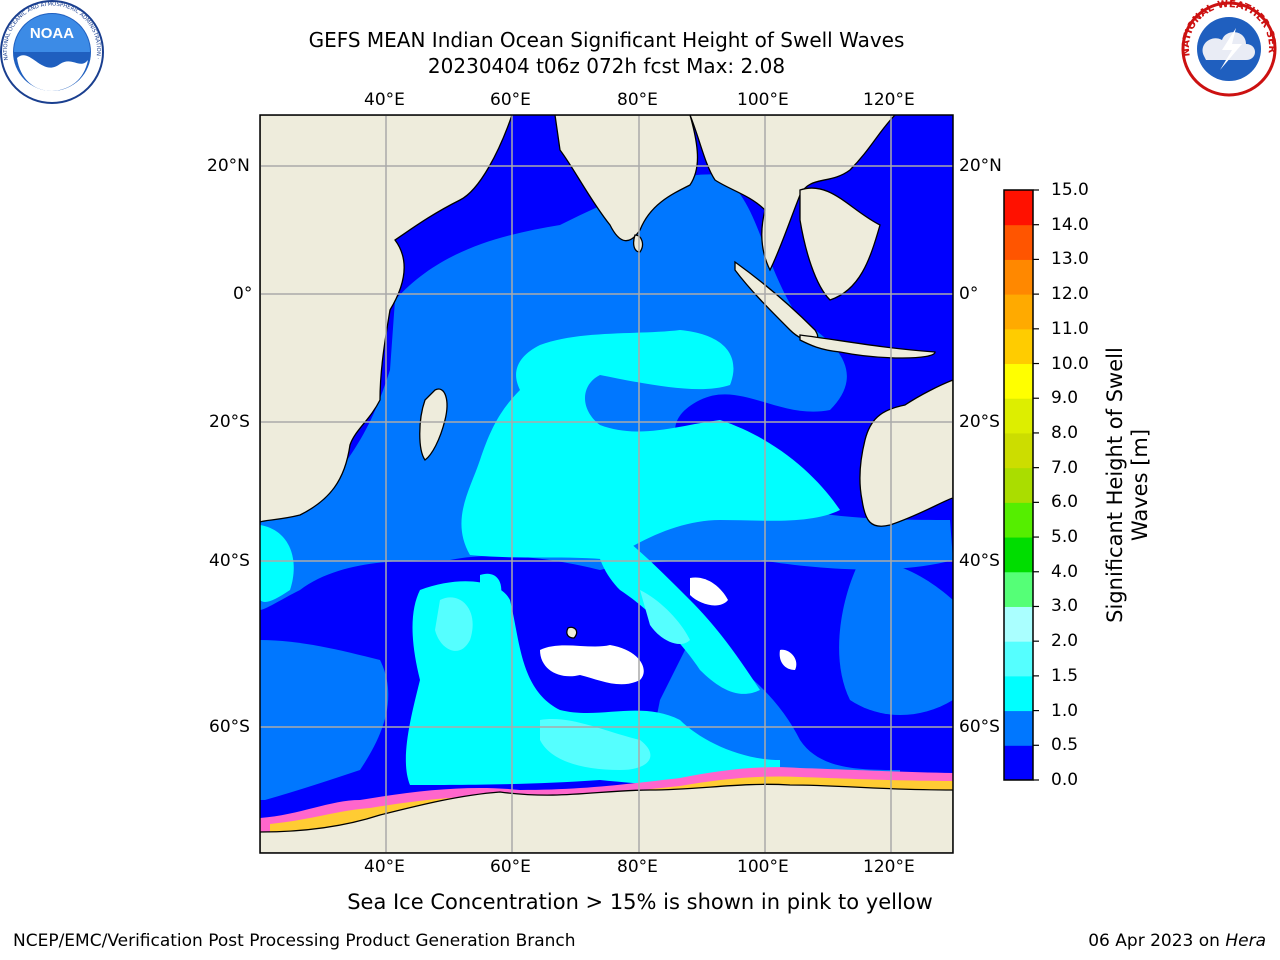  What do you see at coordinates (510, 867) in the screenshot?
I see `lon-tick-bottom-60e: 60°E` at bounding box center [510, 867].